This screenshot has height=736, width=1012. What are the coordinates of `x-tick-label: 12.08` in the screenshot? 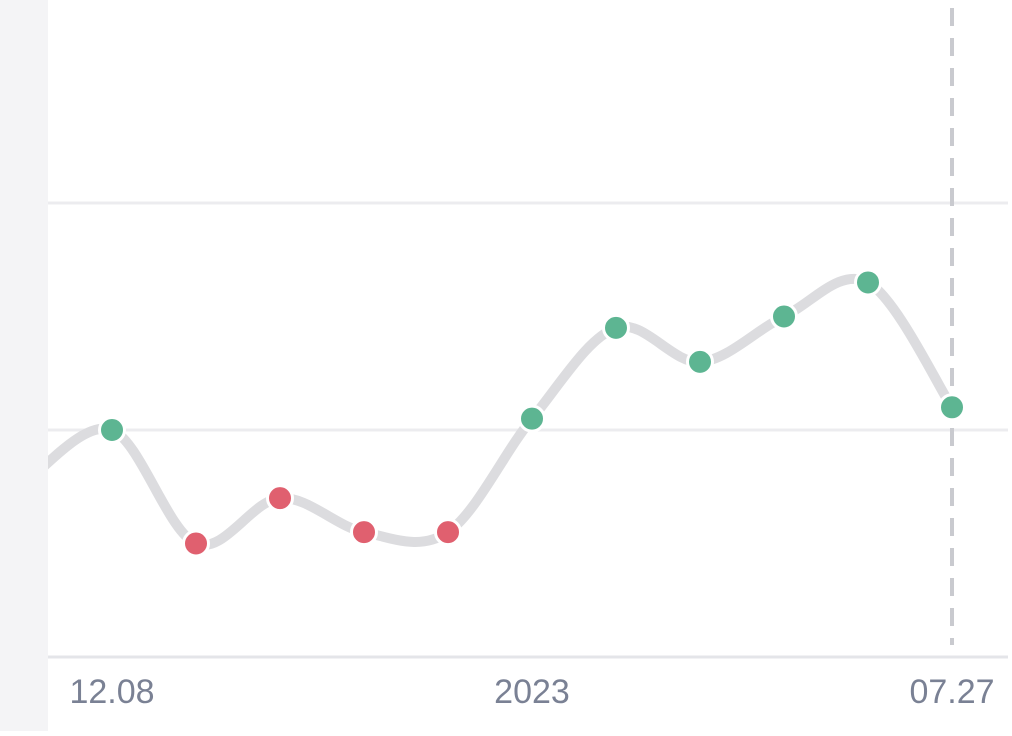 It's located at (111, 692).